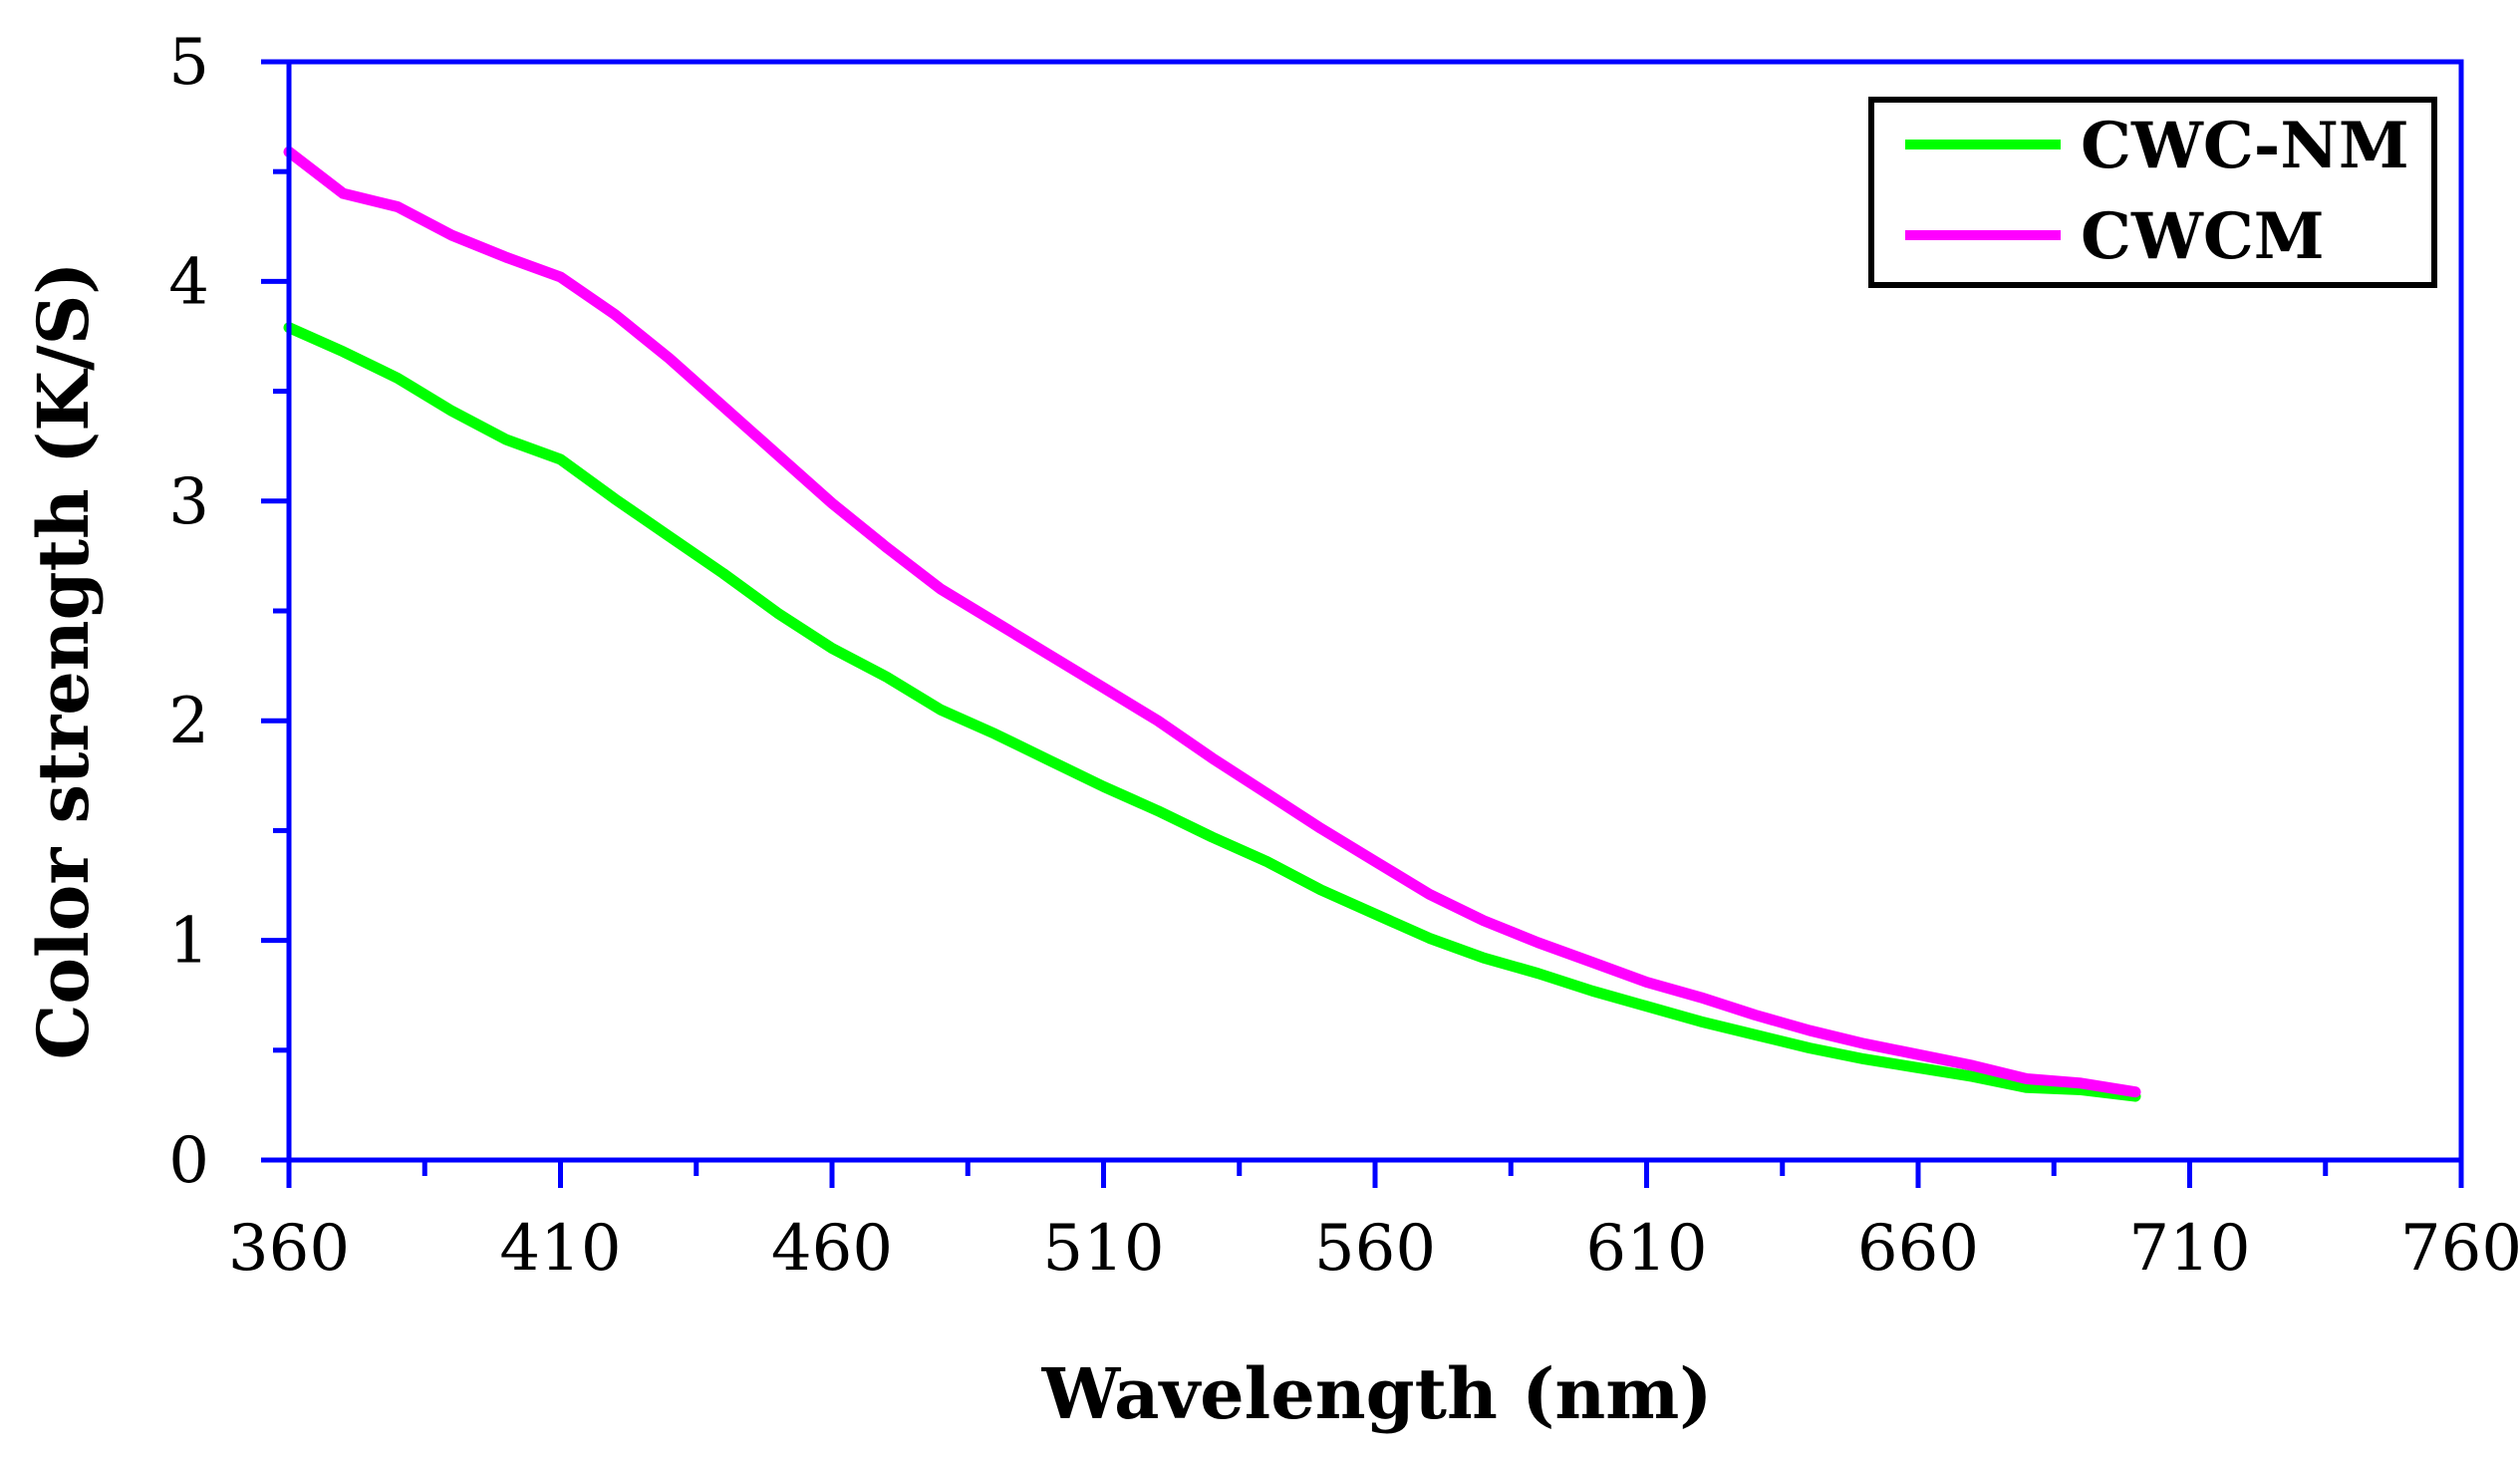  I want to click on legend-box, so click(2152, 192).